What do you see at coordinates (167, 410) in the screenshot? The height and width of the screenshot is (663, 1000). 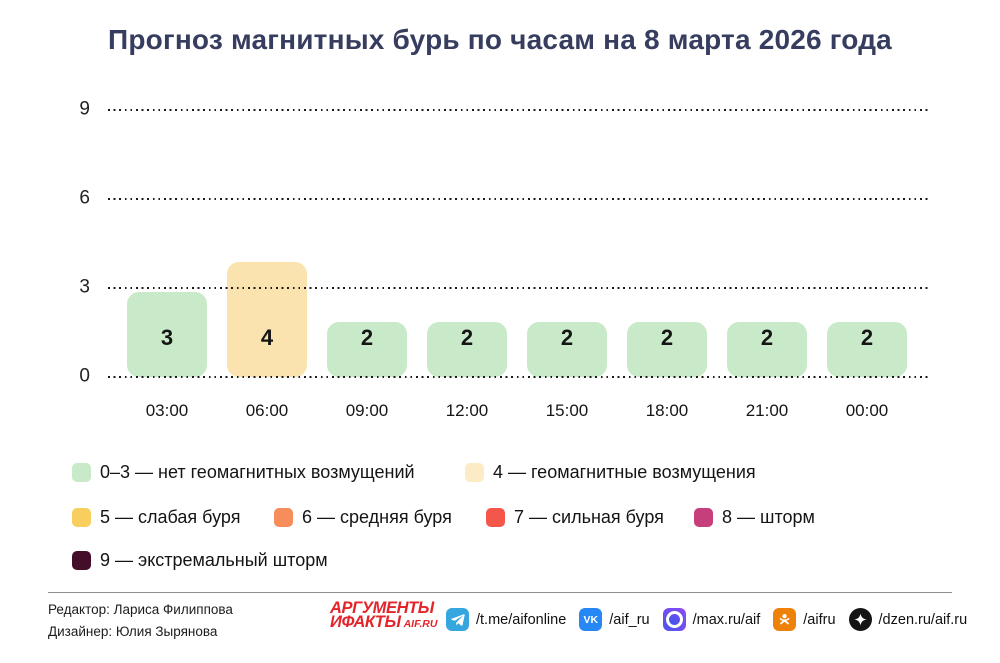 I see `x-axis-label: 03:00` at bounding box center [167, 410].